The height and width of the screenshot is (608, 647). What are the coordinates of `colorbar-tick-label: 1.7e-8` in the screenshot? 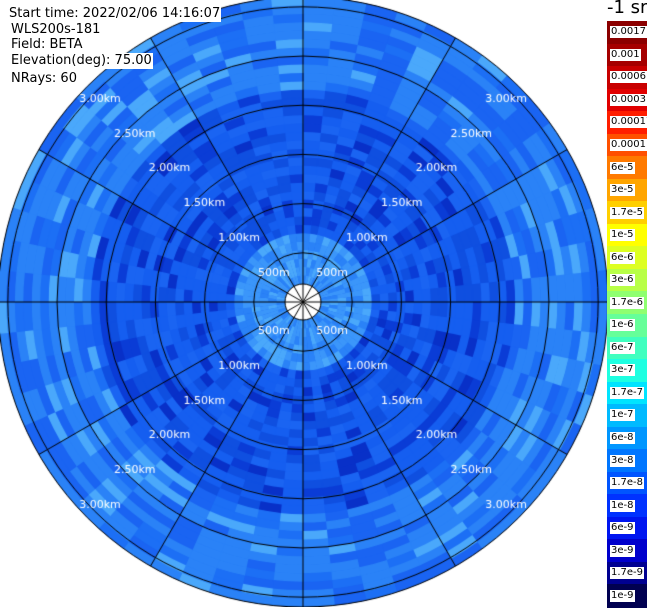 It's located at (627, 483).